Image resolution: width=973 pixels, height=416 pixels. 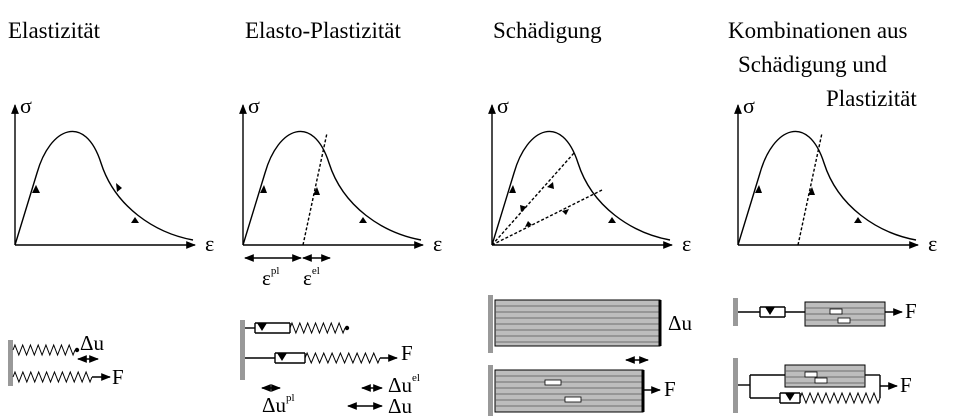 I want to click on title: Kombinationen aus, so click(x=818, y=30).